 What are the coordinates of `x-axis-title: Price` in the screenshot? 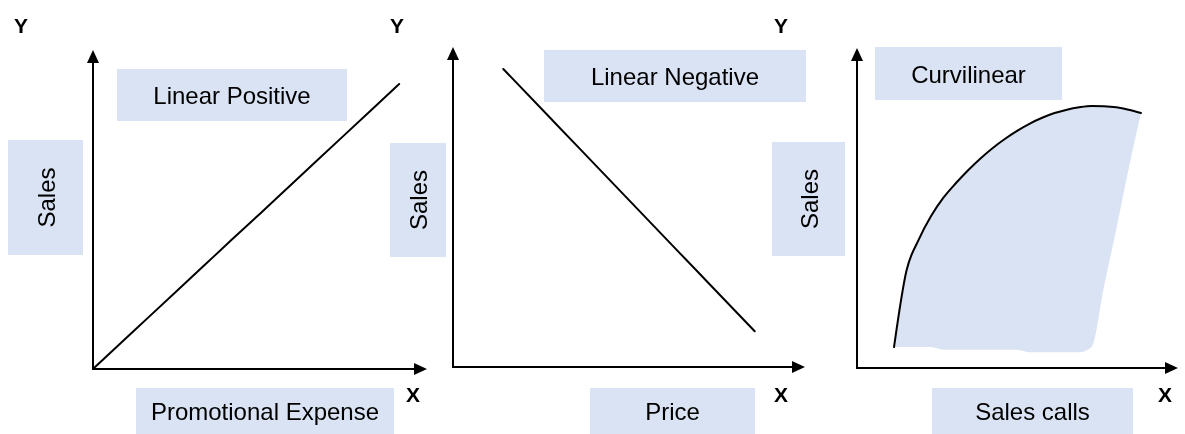 It's located at (672, 411).